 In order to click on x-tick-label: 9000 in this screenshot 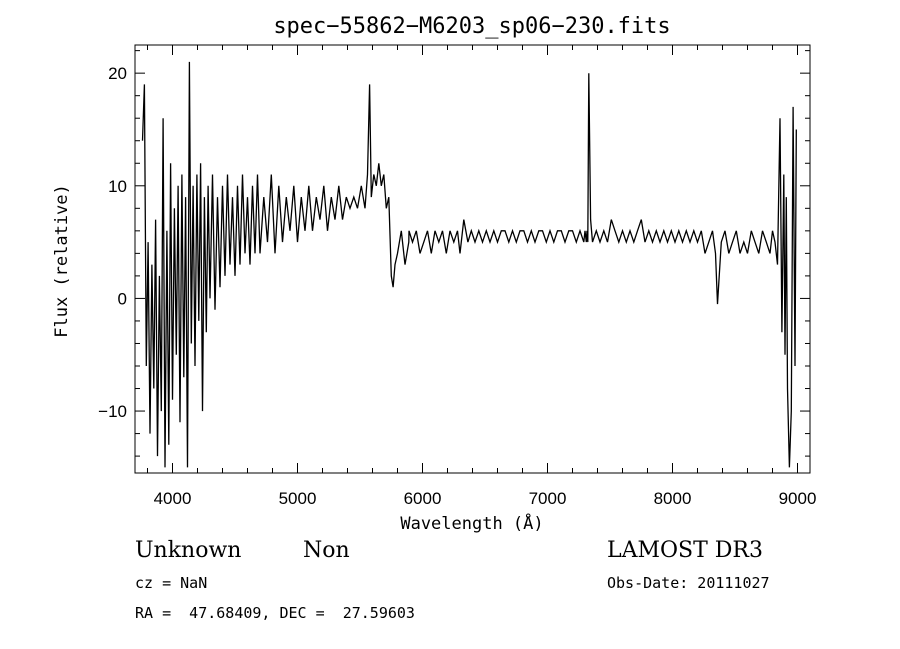, I will do `click(798, 498)`.